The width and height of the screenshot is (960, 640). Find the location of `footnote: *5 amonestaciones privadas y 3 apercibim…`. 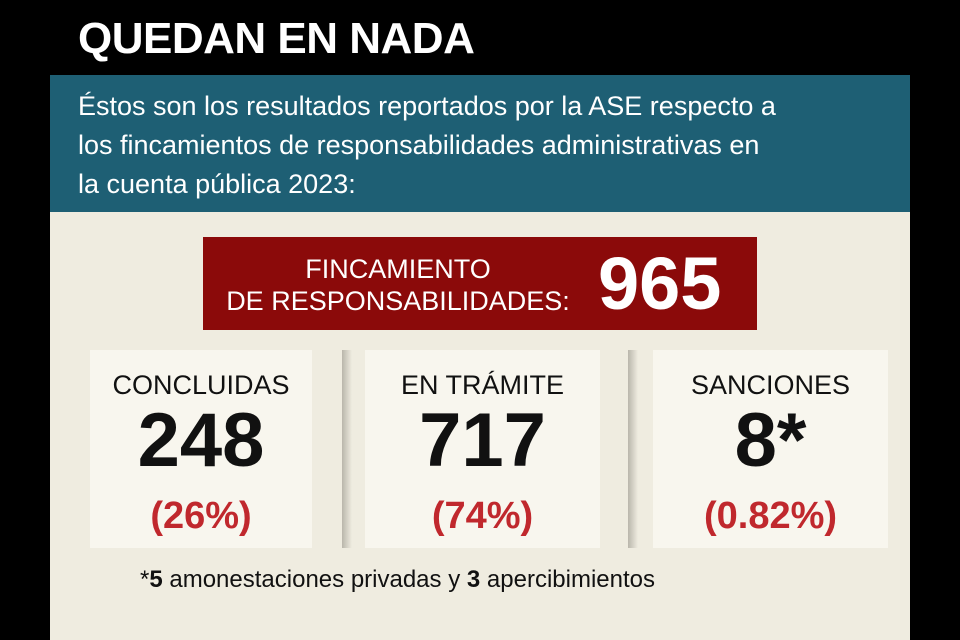

footnote: *5 amonestaciones privadas y 3 apercibim… is located at coordinates (397, 580).